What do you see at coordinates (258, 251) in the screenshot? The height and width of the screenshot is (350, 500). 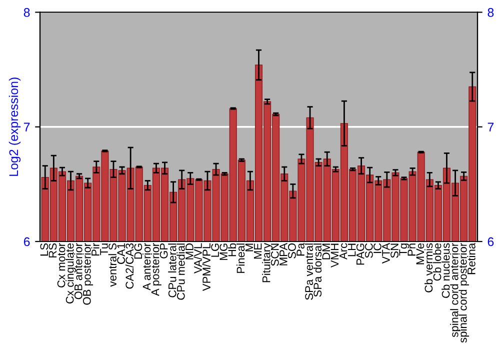 I see `x-tick-label: ME` at bounding box center [258, 251].